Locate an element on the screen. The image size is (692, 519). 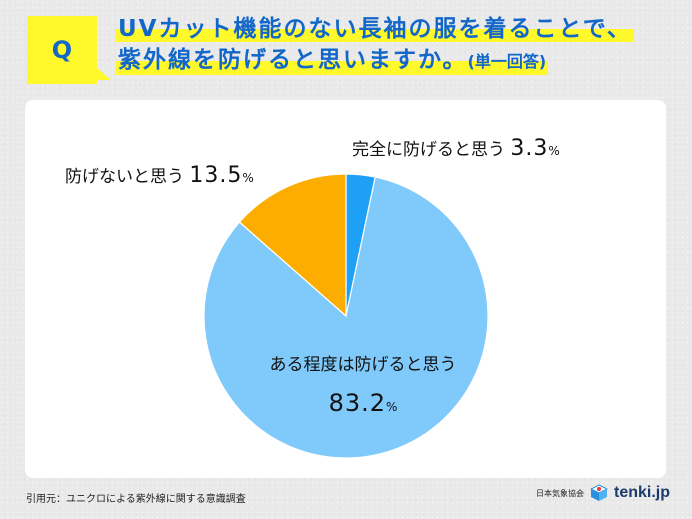
label-no-text: 防げないと思う is located at coordinates (124, 177).